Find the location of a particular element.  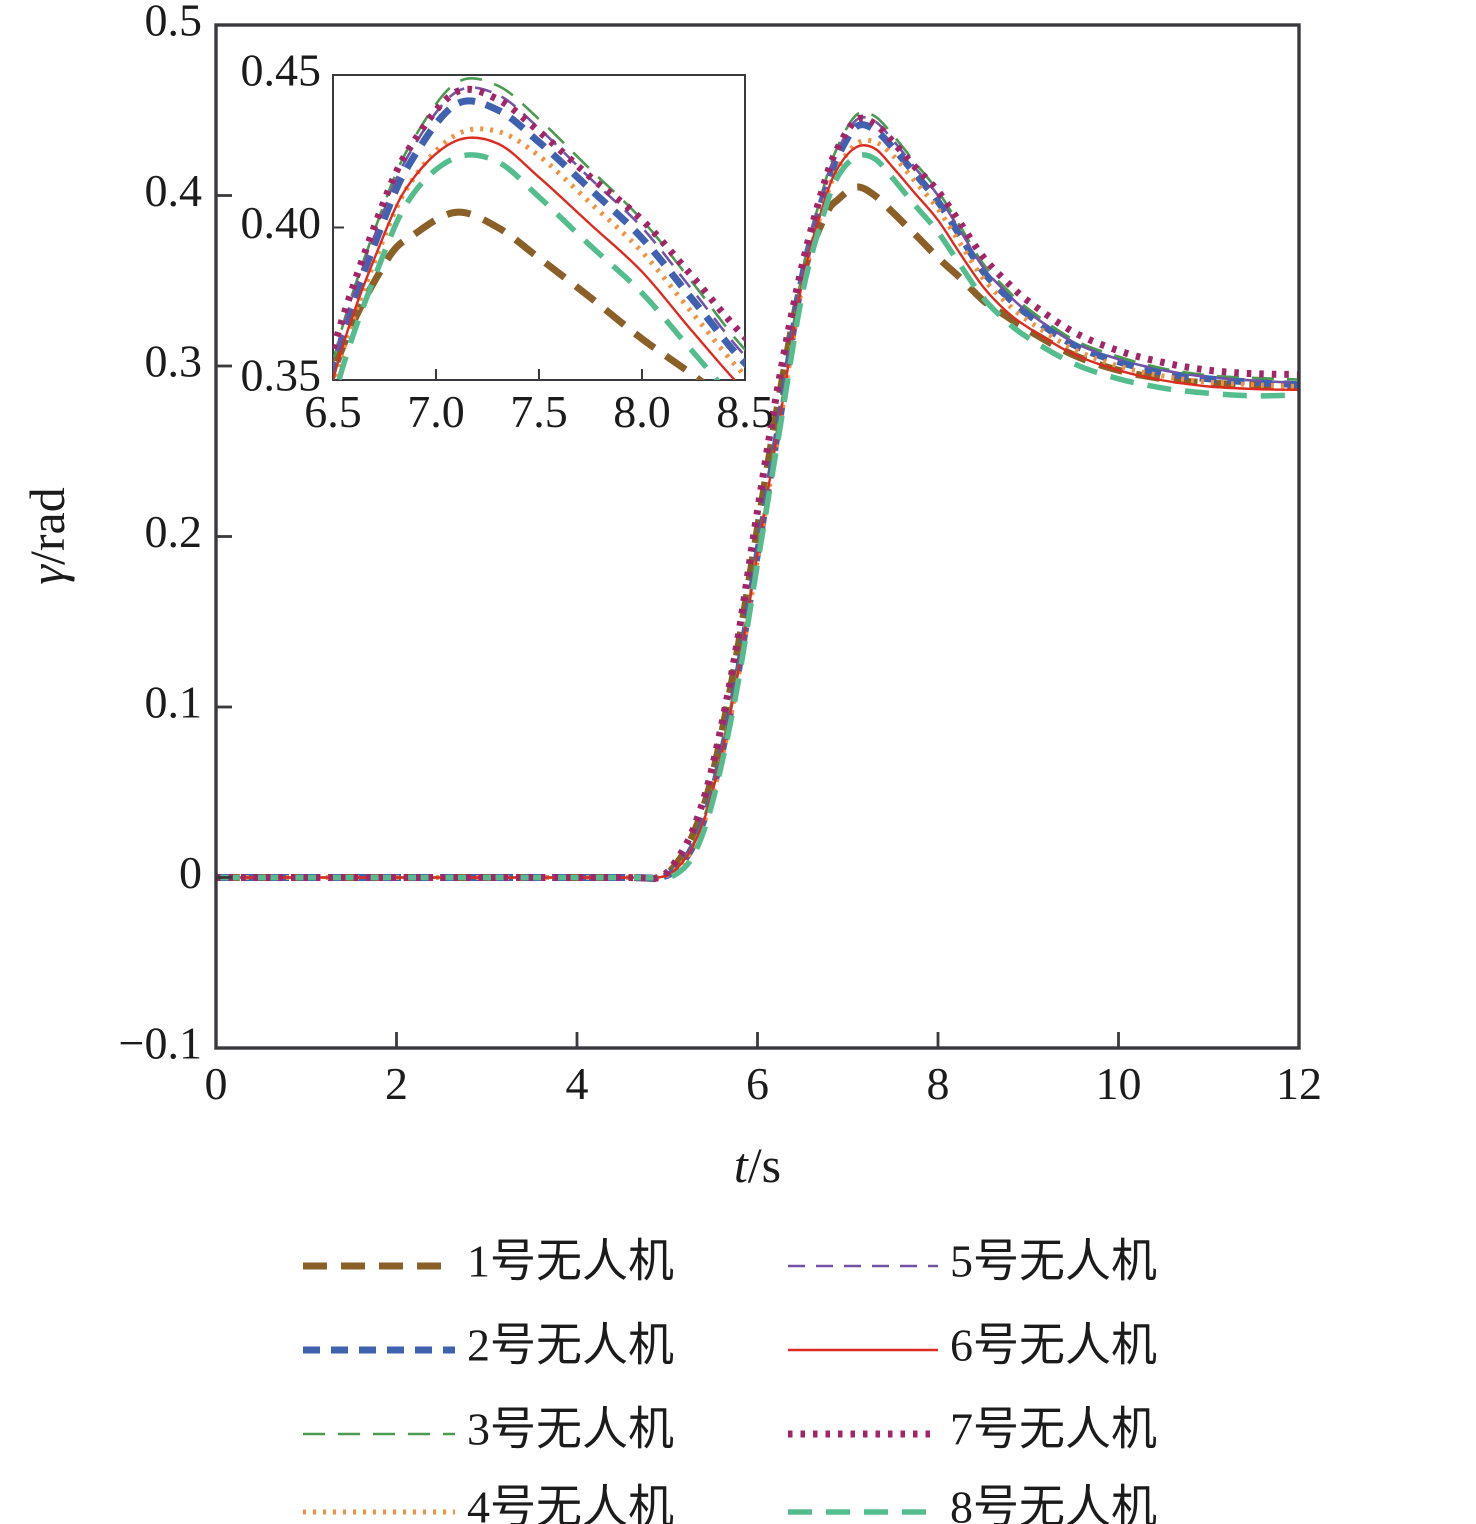

legend-label: 7号无人机 is located at coordinates (1053, 1429).